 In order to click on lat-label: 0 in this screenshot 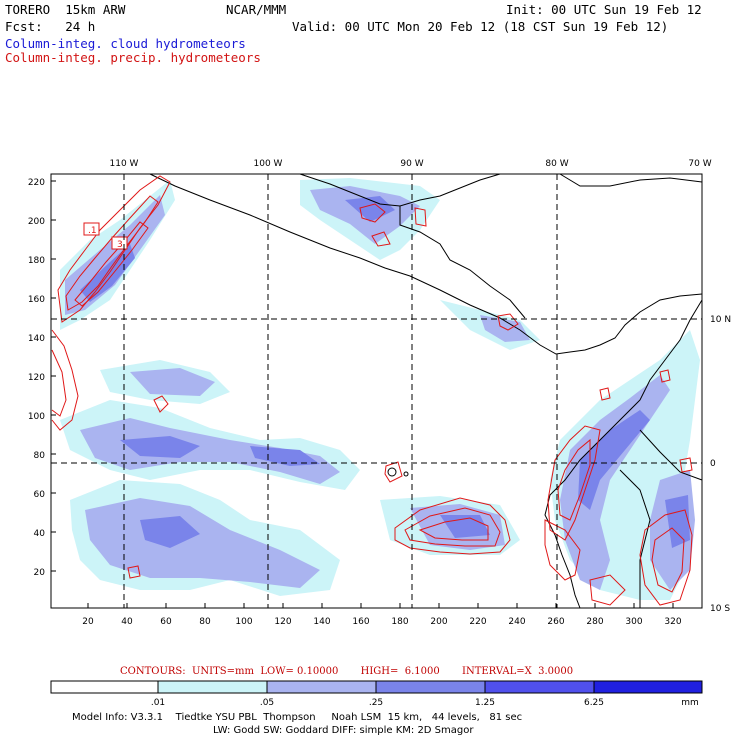, I will do `click(713, 464)`.